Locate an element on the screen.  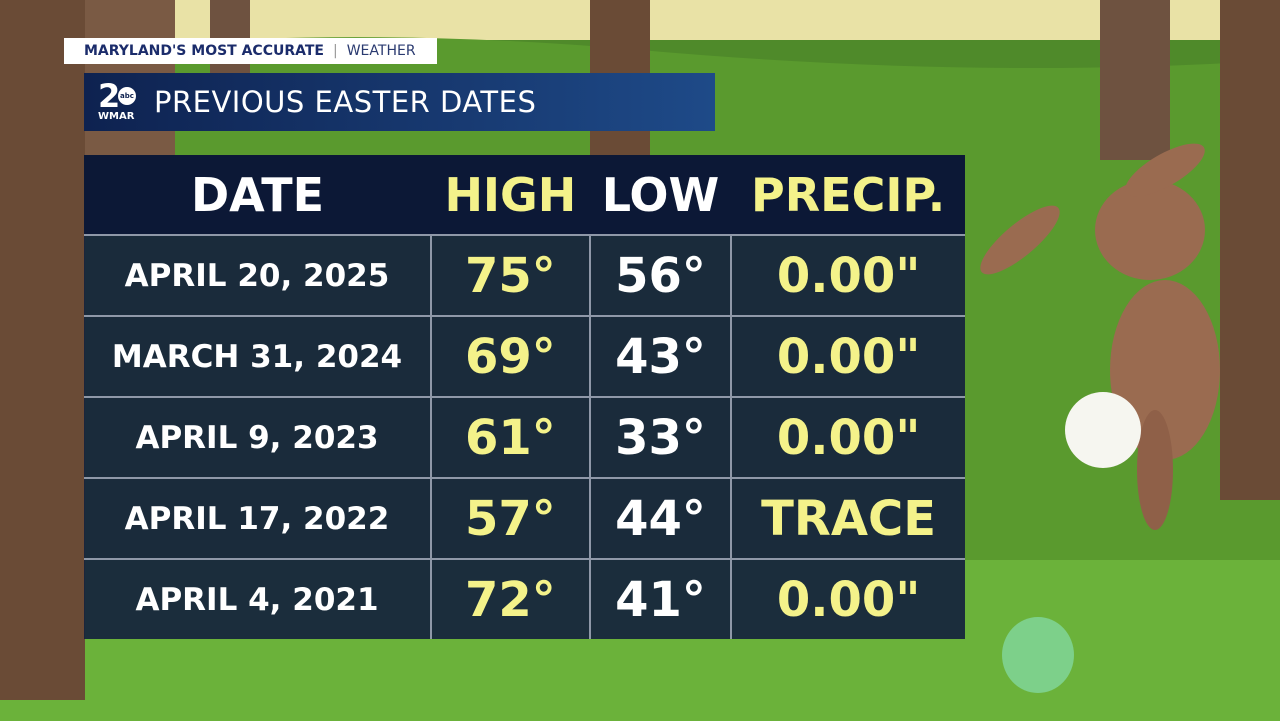
title-bar: 2 abc WMAR PREVIOUS EASTER DATES is located at coordinates (399, 102).